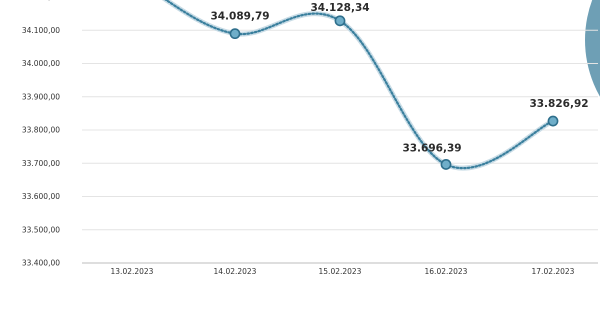  Describe the element at coordinates (239, 17) in the screenshot. I see `data-label: 34.089,79` at that location.